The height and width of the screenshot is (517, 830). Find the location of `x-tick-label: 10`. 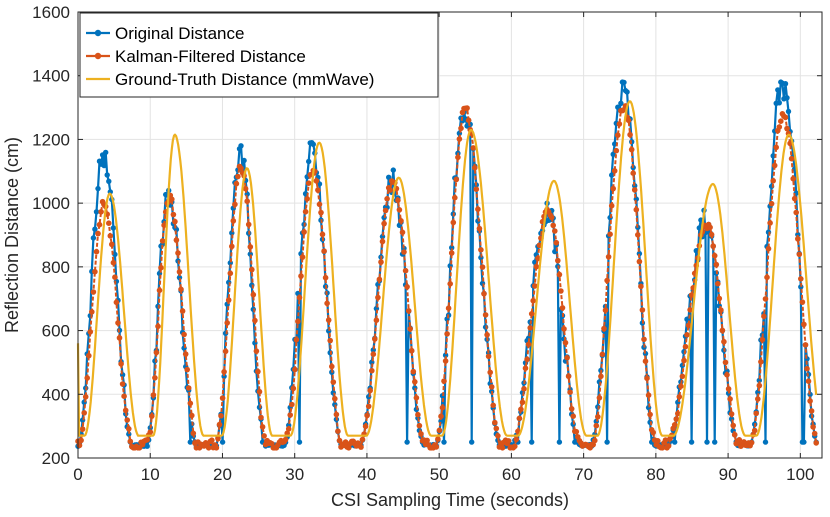

x-tick-label: 10 is located at coordinates (150, 474).